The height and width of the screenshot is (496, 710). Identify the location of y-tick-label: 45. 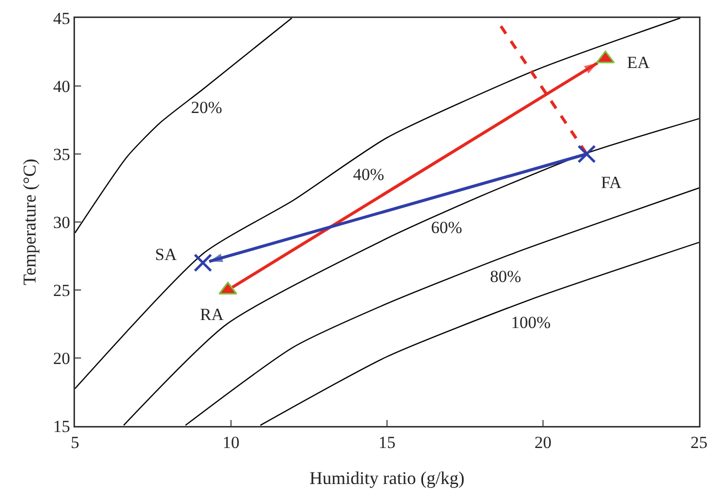
(61, 18).